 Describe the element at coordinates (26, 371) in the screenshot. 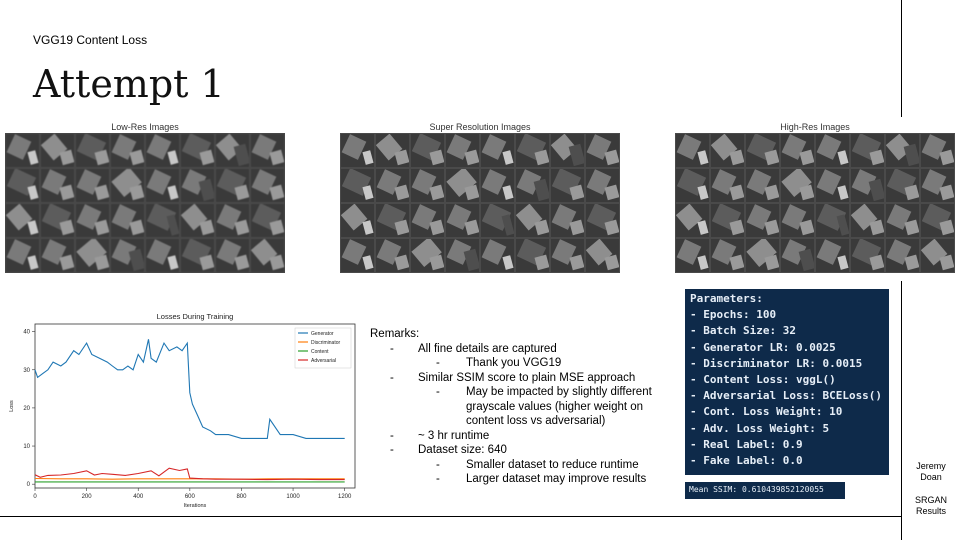

I see `y-tick-label: 30` at that location.